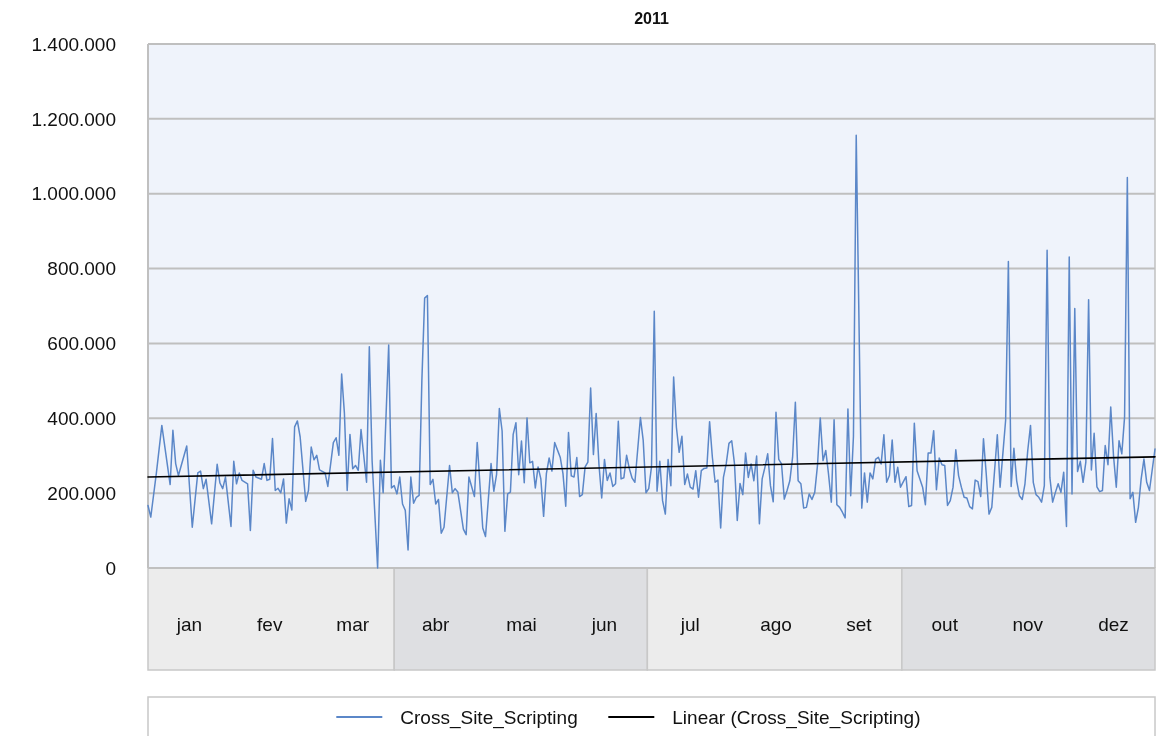  Describe the element at coordinates (73, 194) in the screenshot. I see `y-tick-label: 1.000.000` at that location.